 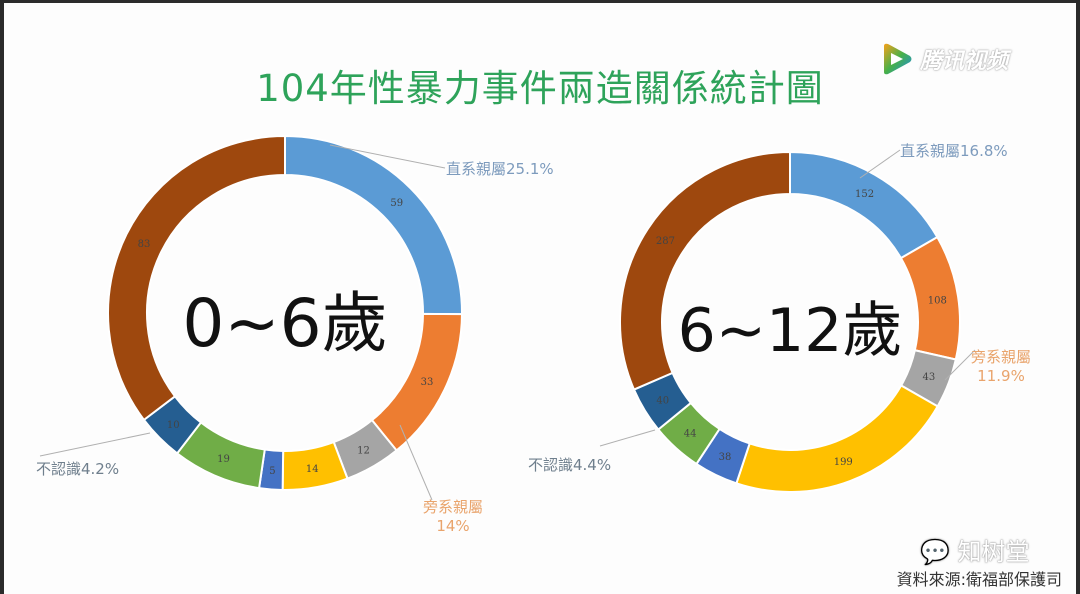 I want to click on segment-value-label: 5, so click(x=272, y=471).